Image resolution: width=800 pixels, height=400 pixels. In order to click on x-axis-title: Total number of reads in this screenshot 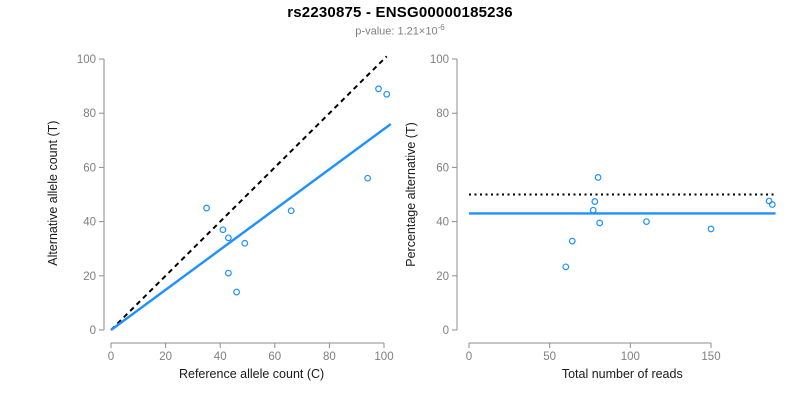, I will do `click(622, 374)`.